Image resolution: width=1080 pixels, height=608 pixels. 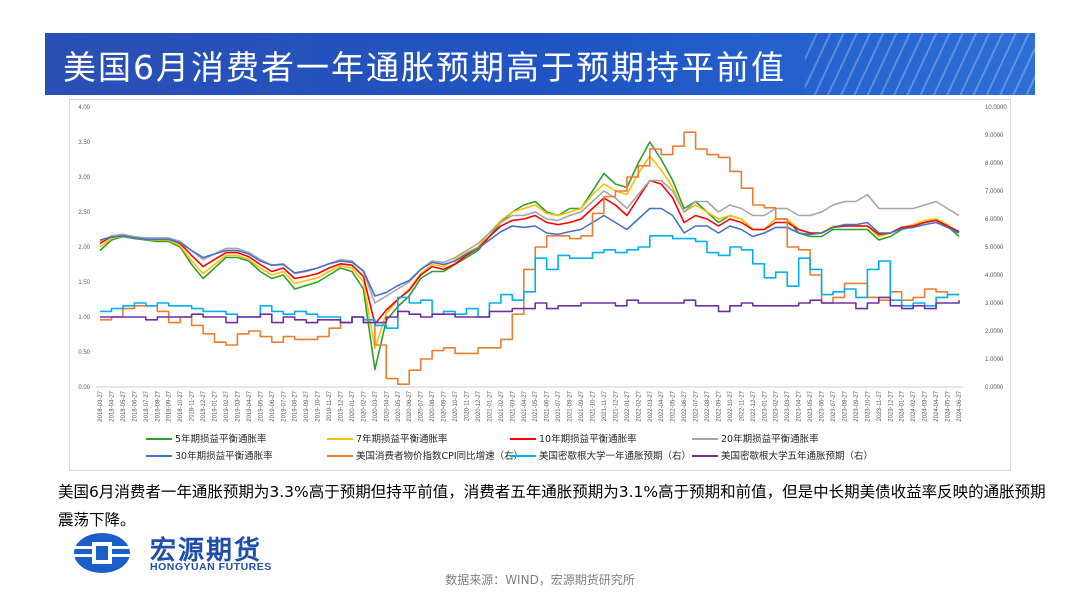 What do you see at coordinates (994, 388) in the screenshot?
I see `y-right-tick-label: 0.0000` at bounding box center [994, 388].